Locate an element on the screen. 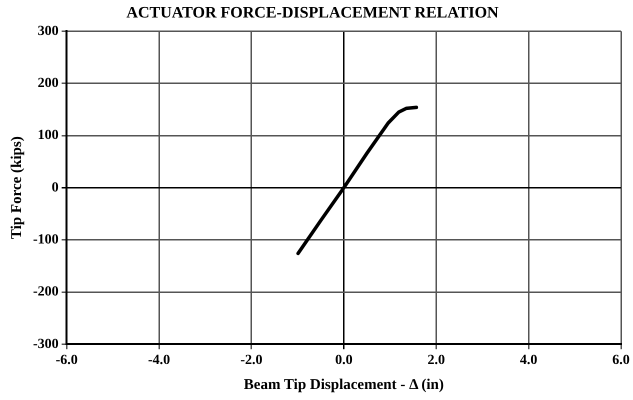 Image resolution: width=633 pixels, height=400 pixels. y-tick-label: -300 is located at coordinates (45, 344).